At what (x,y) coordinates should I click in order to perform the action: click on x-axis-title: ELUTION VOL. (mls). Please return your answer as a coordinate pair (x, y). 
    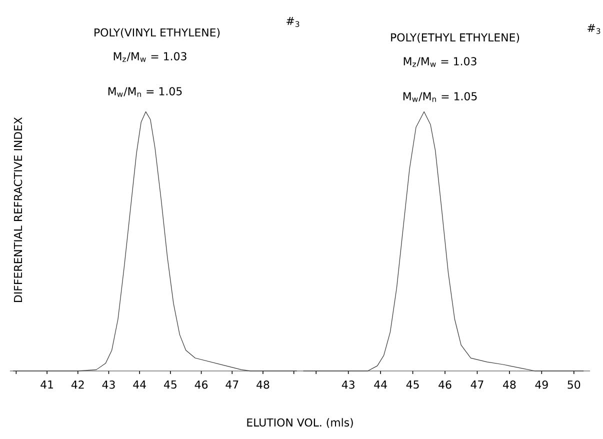
    Looking at the image, I should click on (300, 423).